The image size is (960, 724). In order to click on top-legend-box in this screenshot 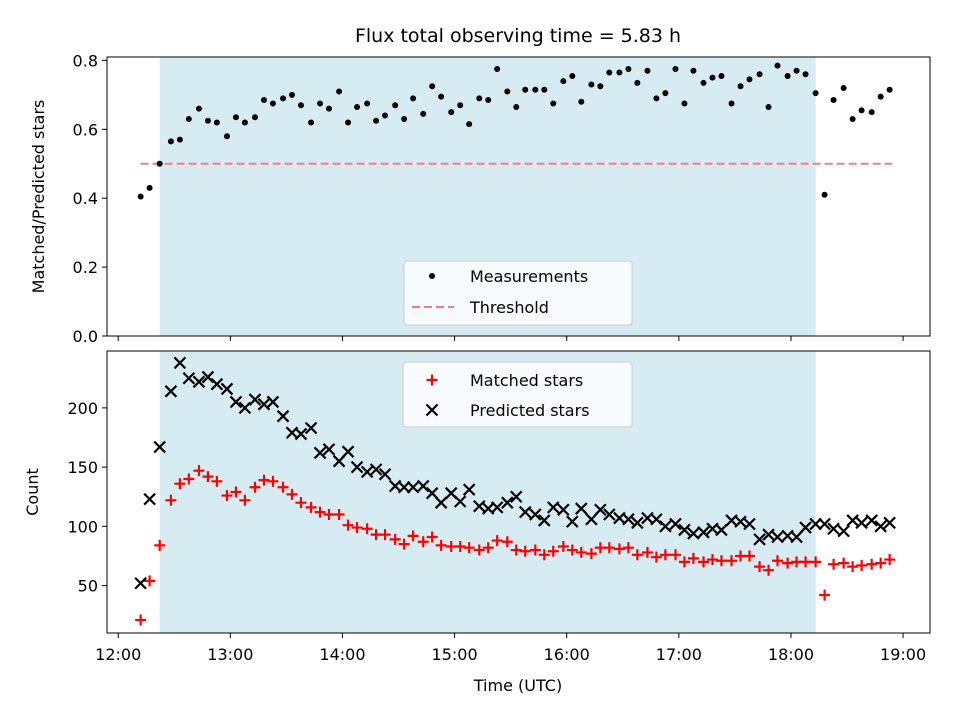, I will do `click(518, 293)`.